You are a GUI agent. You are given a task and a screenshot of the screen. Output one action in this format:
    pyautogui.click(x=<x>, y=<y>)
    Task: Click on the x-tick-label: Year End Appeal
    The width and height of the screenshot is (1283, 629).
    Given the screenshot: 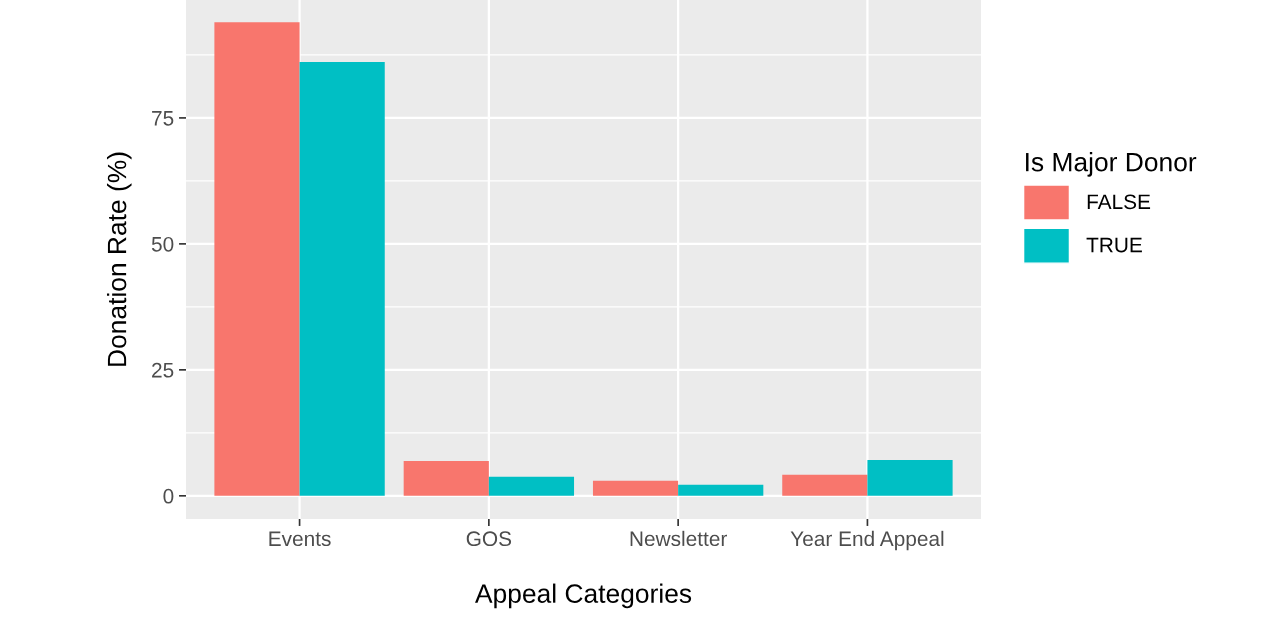 What is the action you would take?
    pyautogui.click(x=867, y=540)
    